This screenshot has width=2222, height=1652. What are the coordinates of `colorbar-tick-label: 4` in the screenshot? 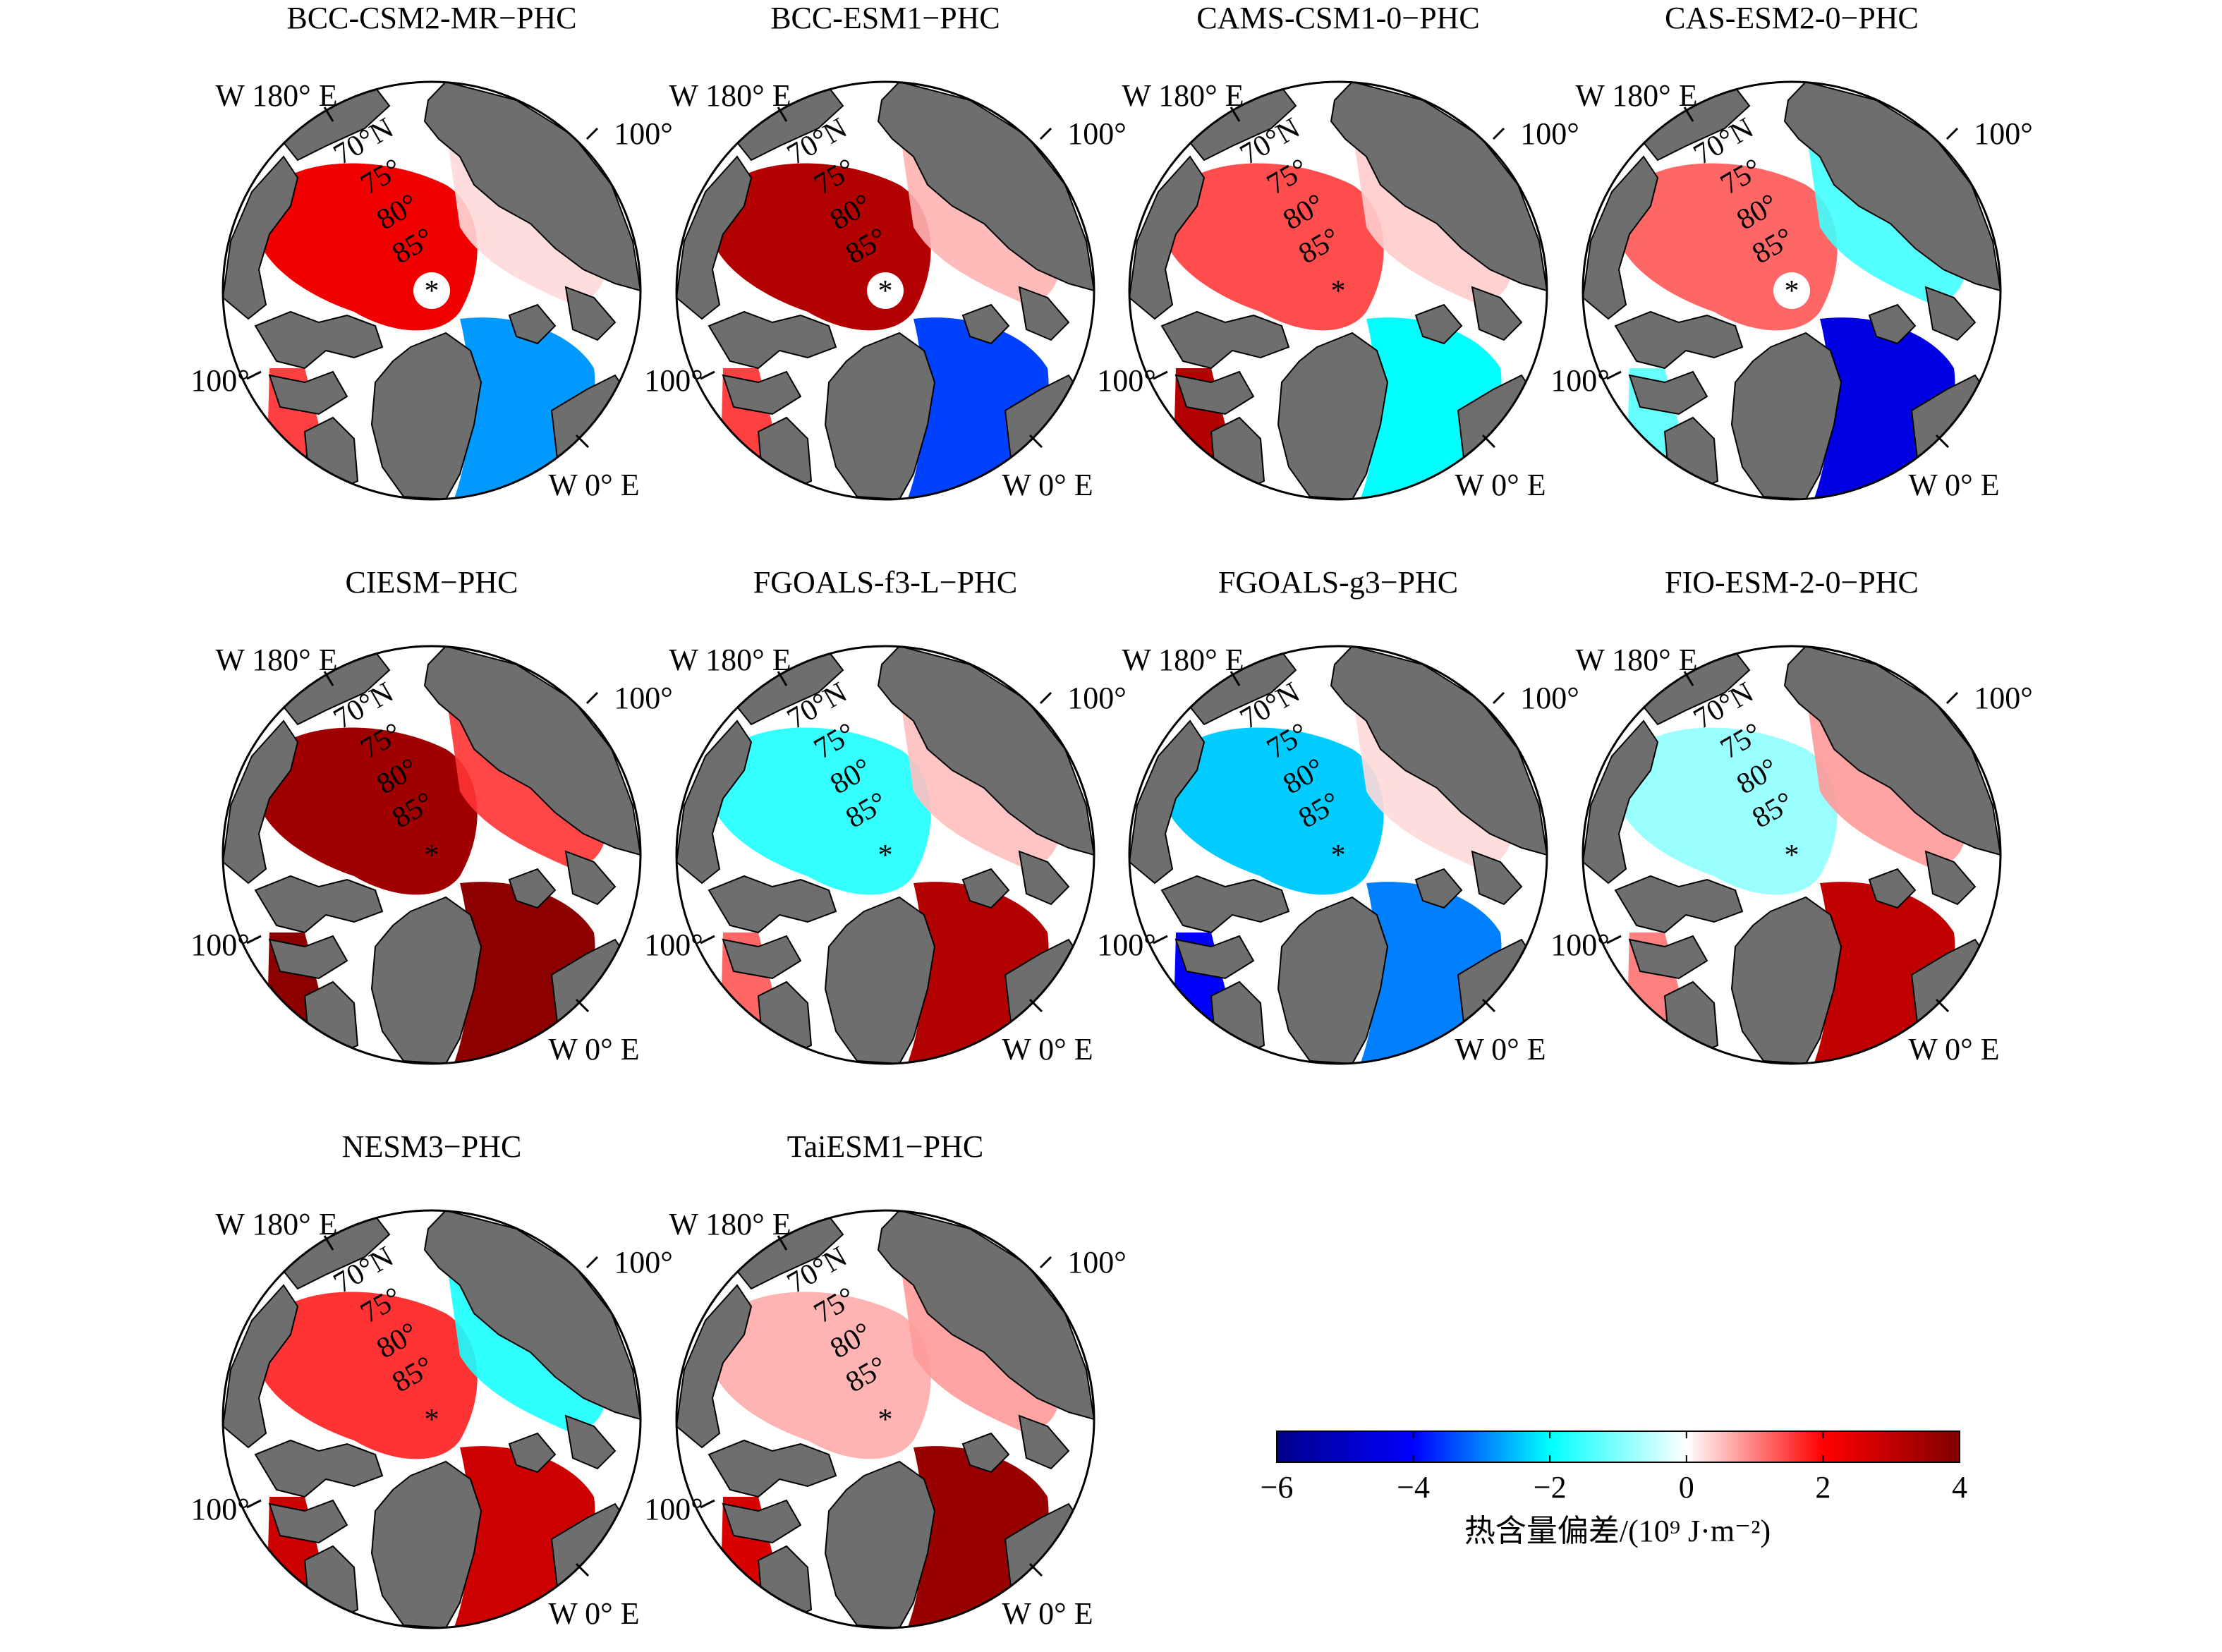 It's located at (1959, 1488).